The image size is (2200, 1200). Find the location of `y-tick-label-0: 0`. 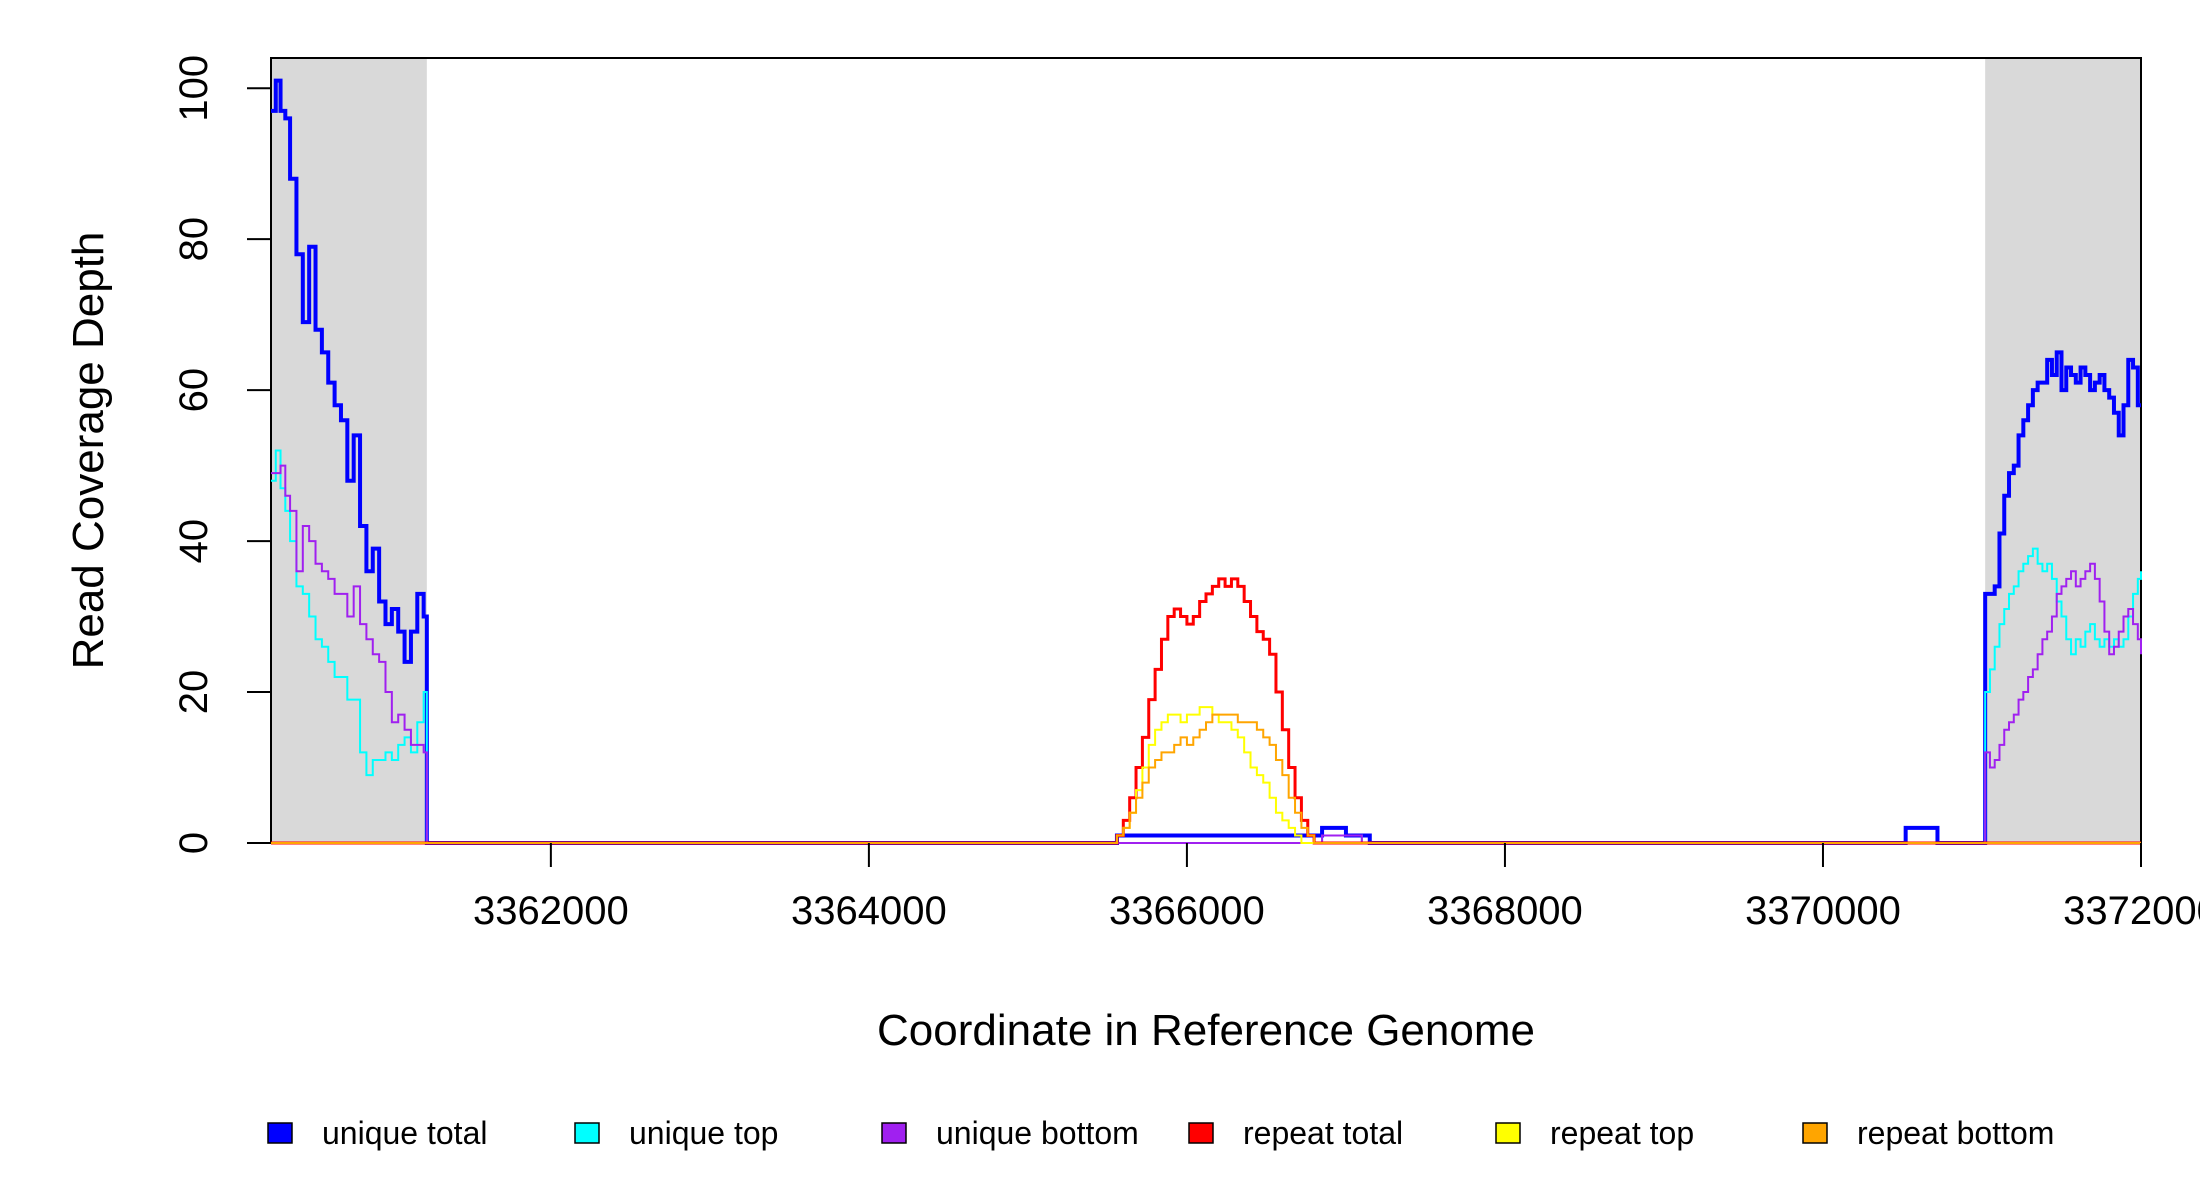

y-tick-label-0: 0 is located at coordinates (194, 843).